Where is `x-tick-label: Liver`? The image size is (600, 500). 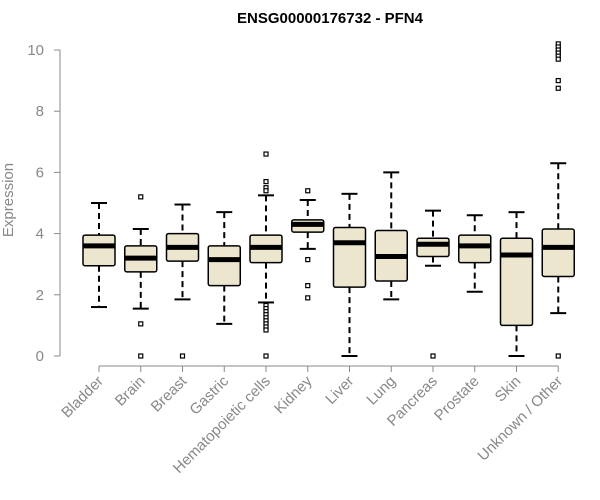 x-tick-label: Liver is located at coordinates (339, 390).